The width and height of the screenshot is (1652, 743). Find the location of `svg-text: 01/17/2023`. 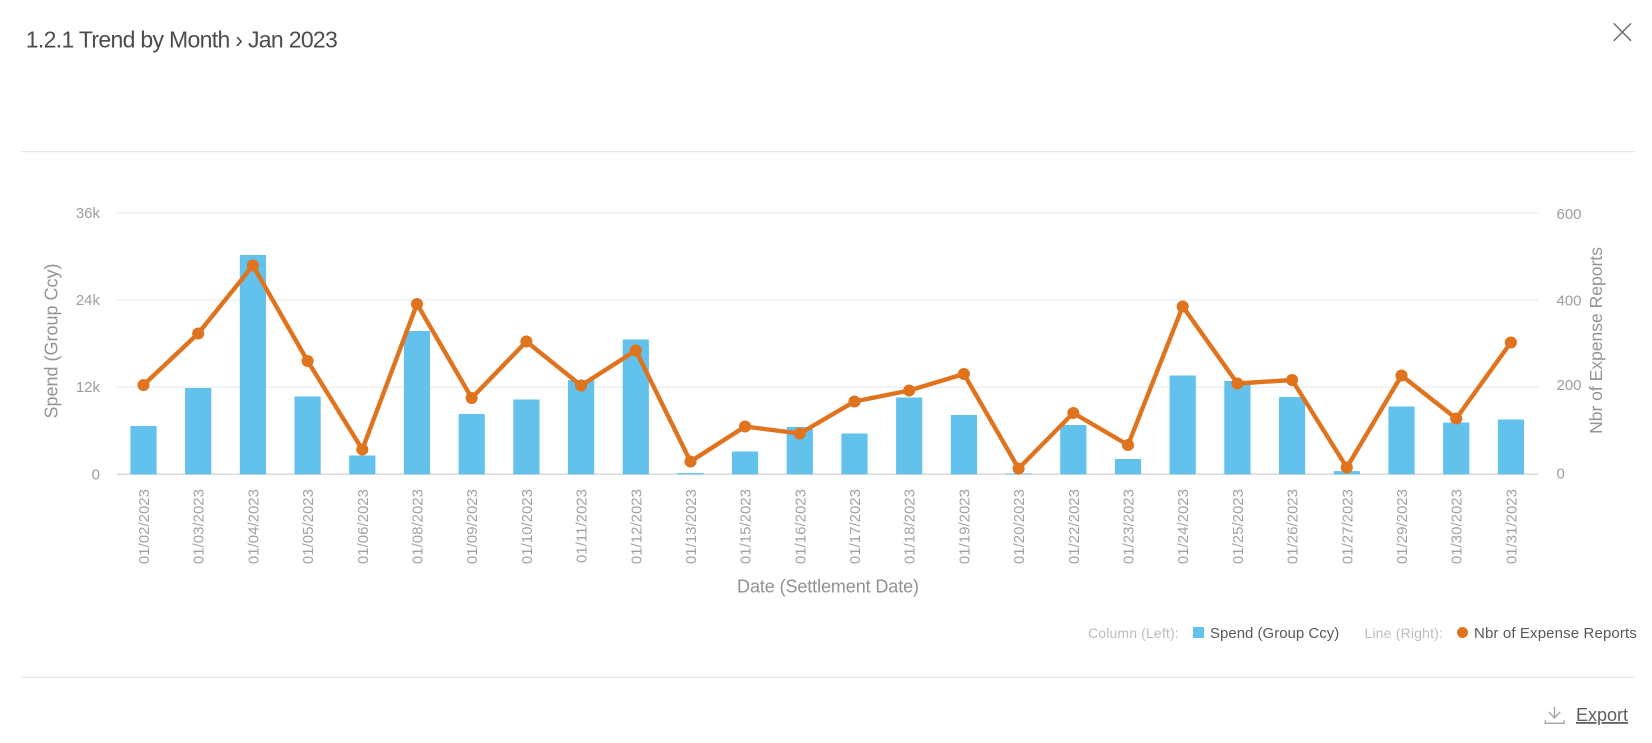

svg-text: 01/17/2023 is located at coordinates (855, 526).